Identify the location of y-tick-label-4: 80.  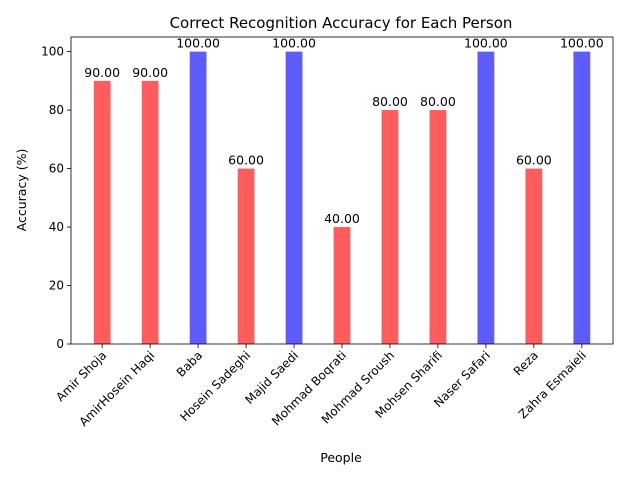
(56, 110).